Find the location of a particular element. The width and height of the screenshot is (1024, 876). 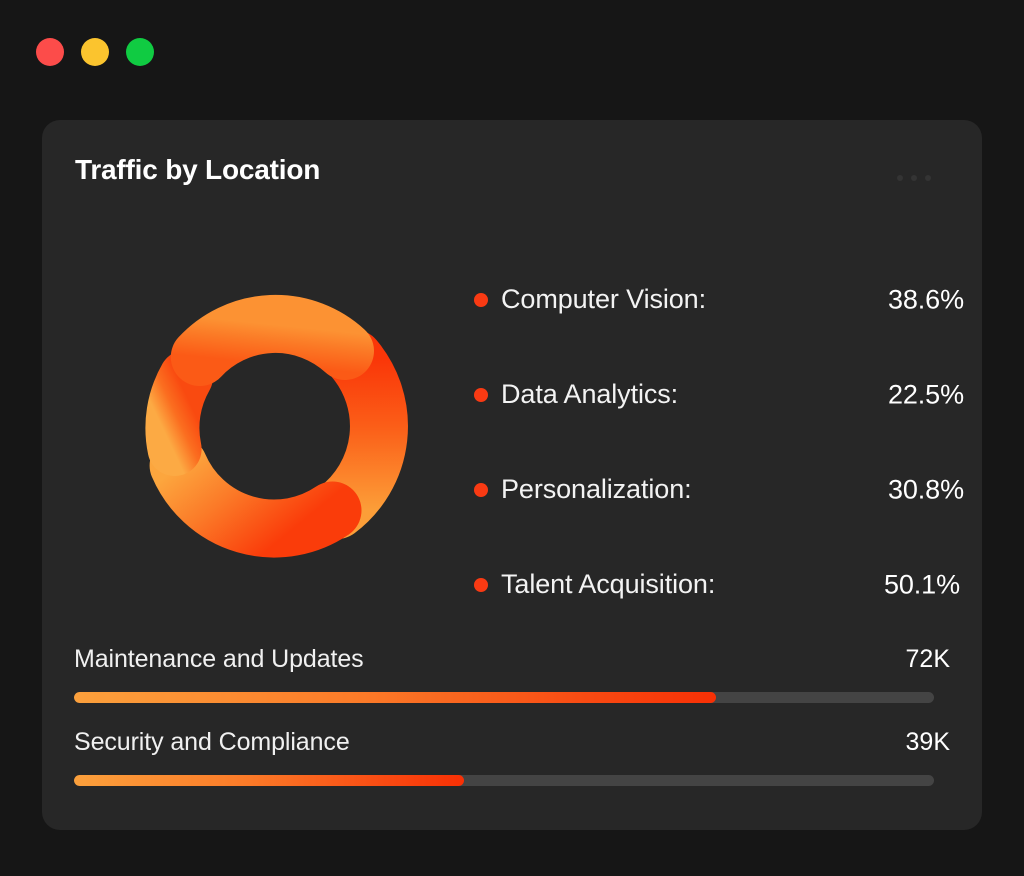

legend-label: Computer Vision: is located at coordinates (604, 299).